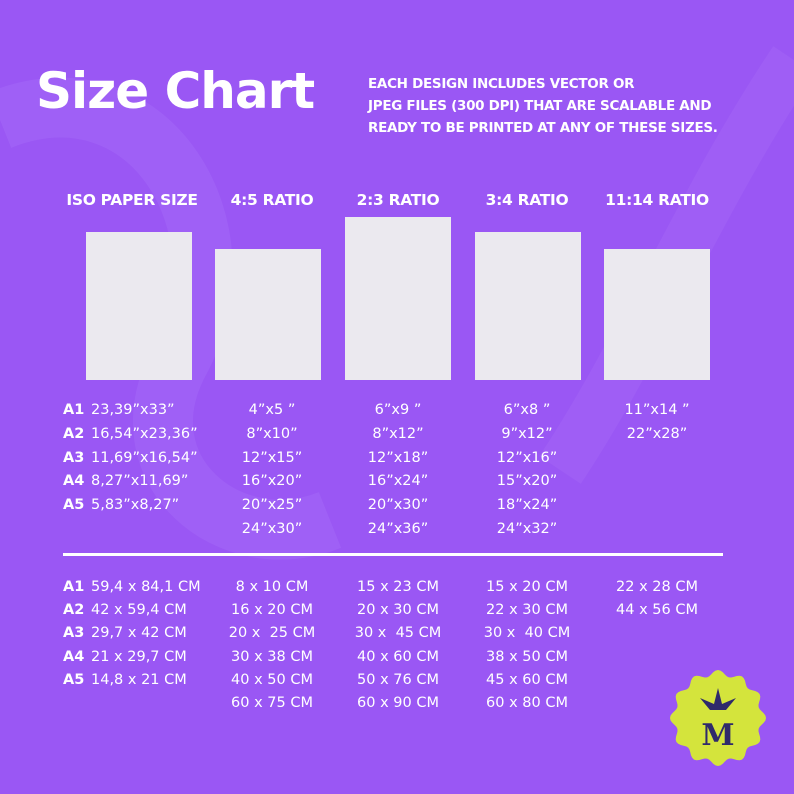 The image size is (794, 794). What do you see at coordinates (398, 679) in the screenshot?
I see `size-value: 50 x 76 CM` at bounding box center [398, 679].